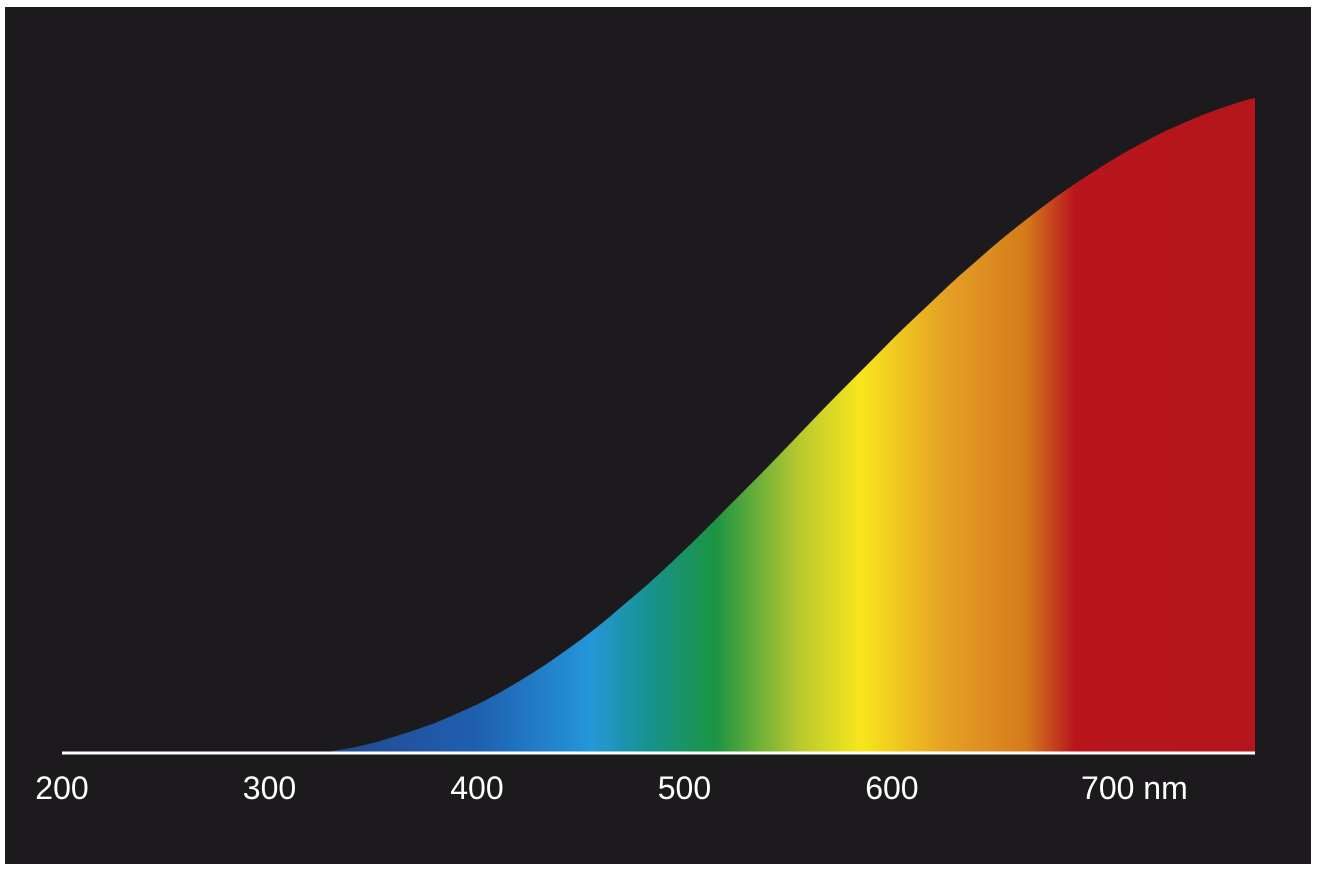  Describe the element at coordinates (61, 788) in the screenshot. I see `x-tick-label-200: 200` at that location.